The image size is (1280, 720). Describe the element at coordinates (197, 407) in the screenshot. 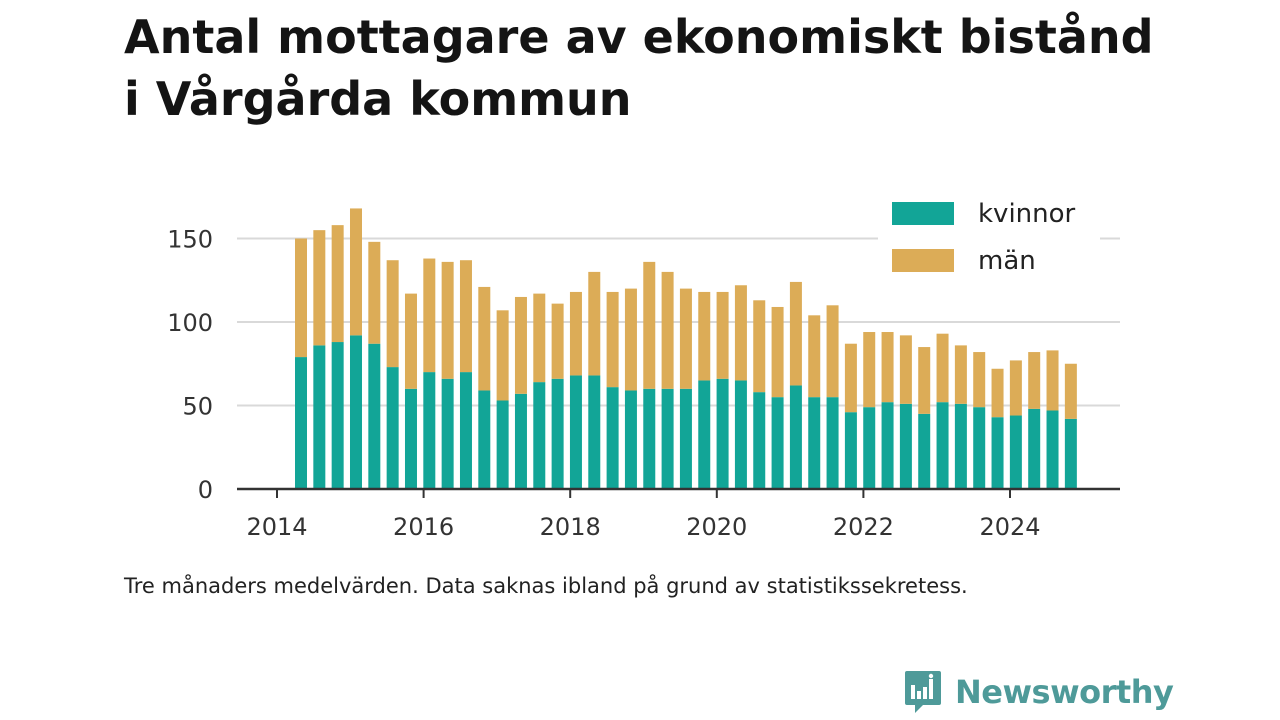

I see `y-tick-label: 50` at that location.